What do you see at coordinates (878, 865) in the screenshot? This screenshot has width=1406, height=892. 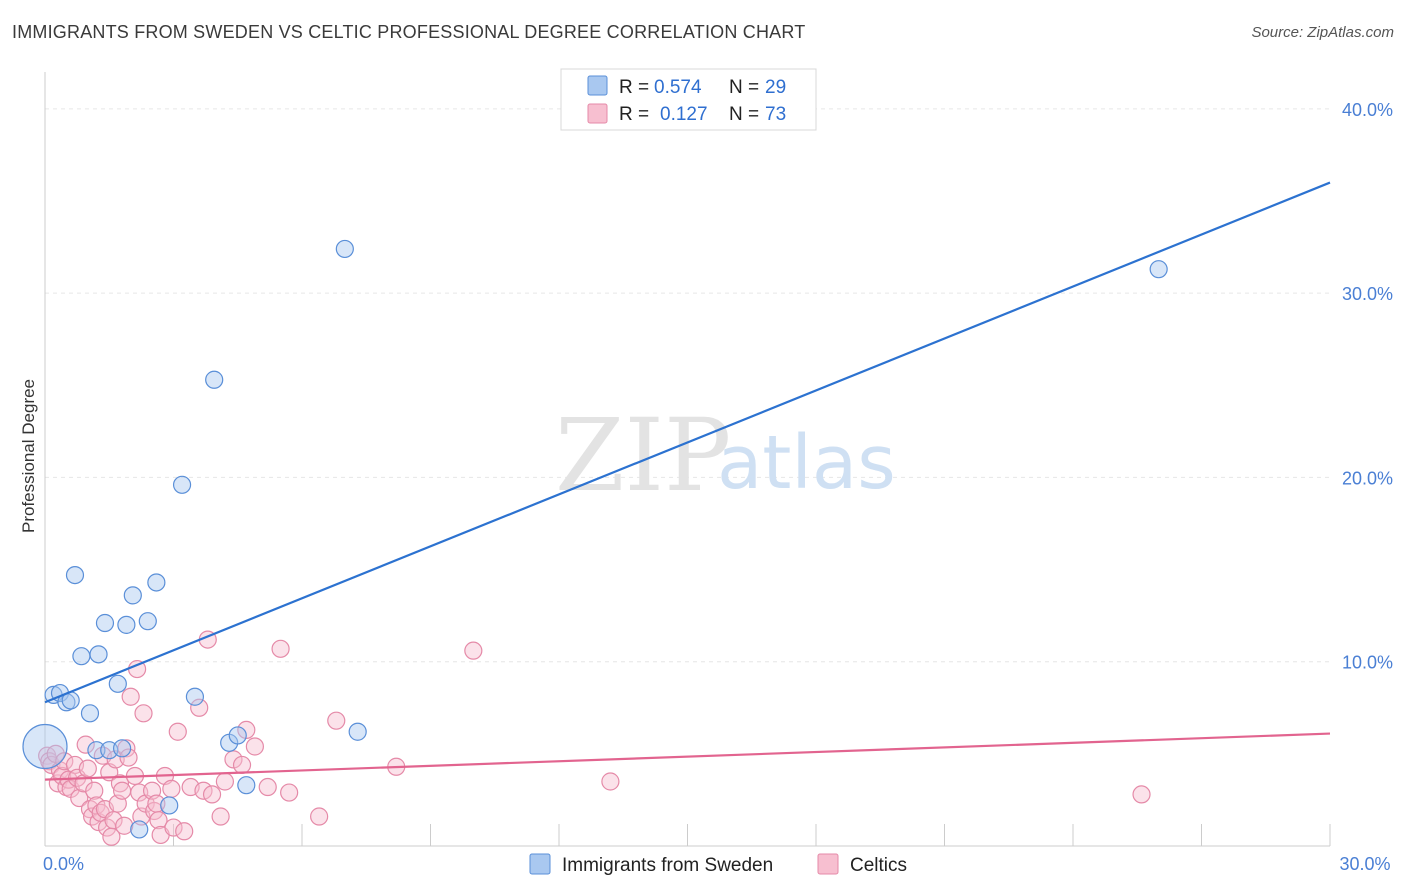 I see `series-legend-label-celtics: Celtics` at bounding box center [878, 865].